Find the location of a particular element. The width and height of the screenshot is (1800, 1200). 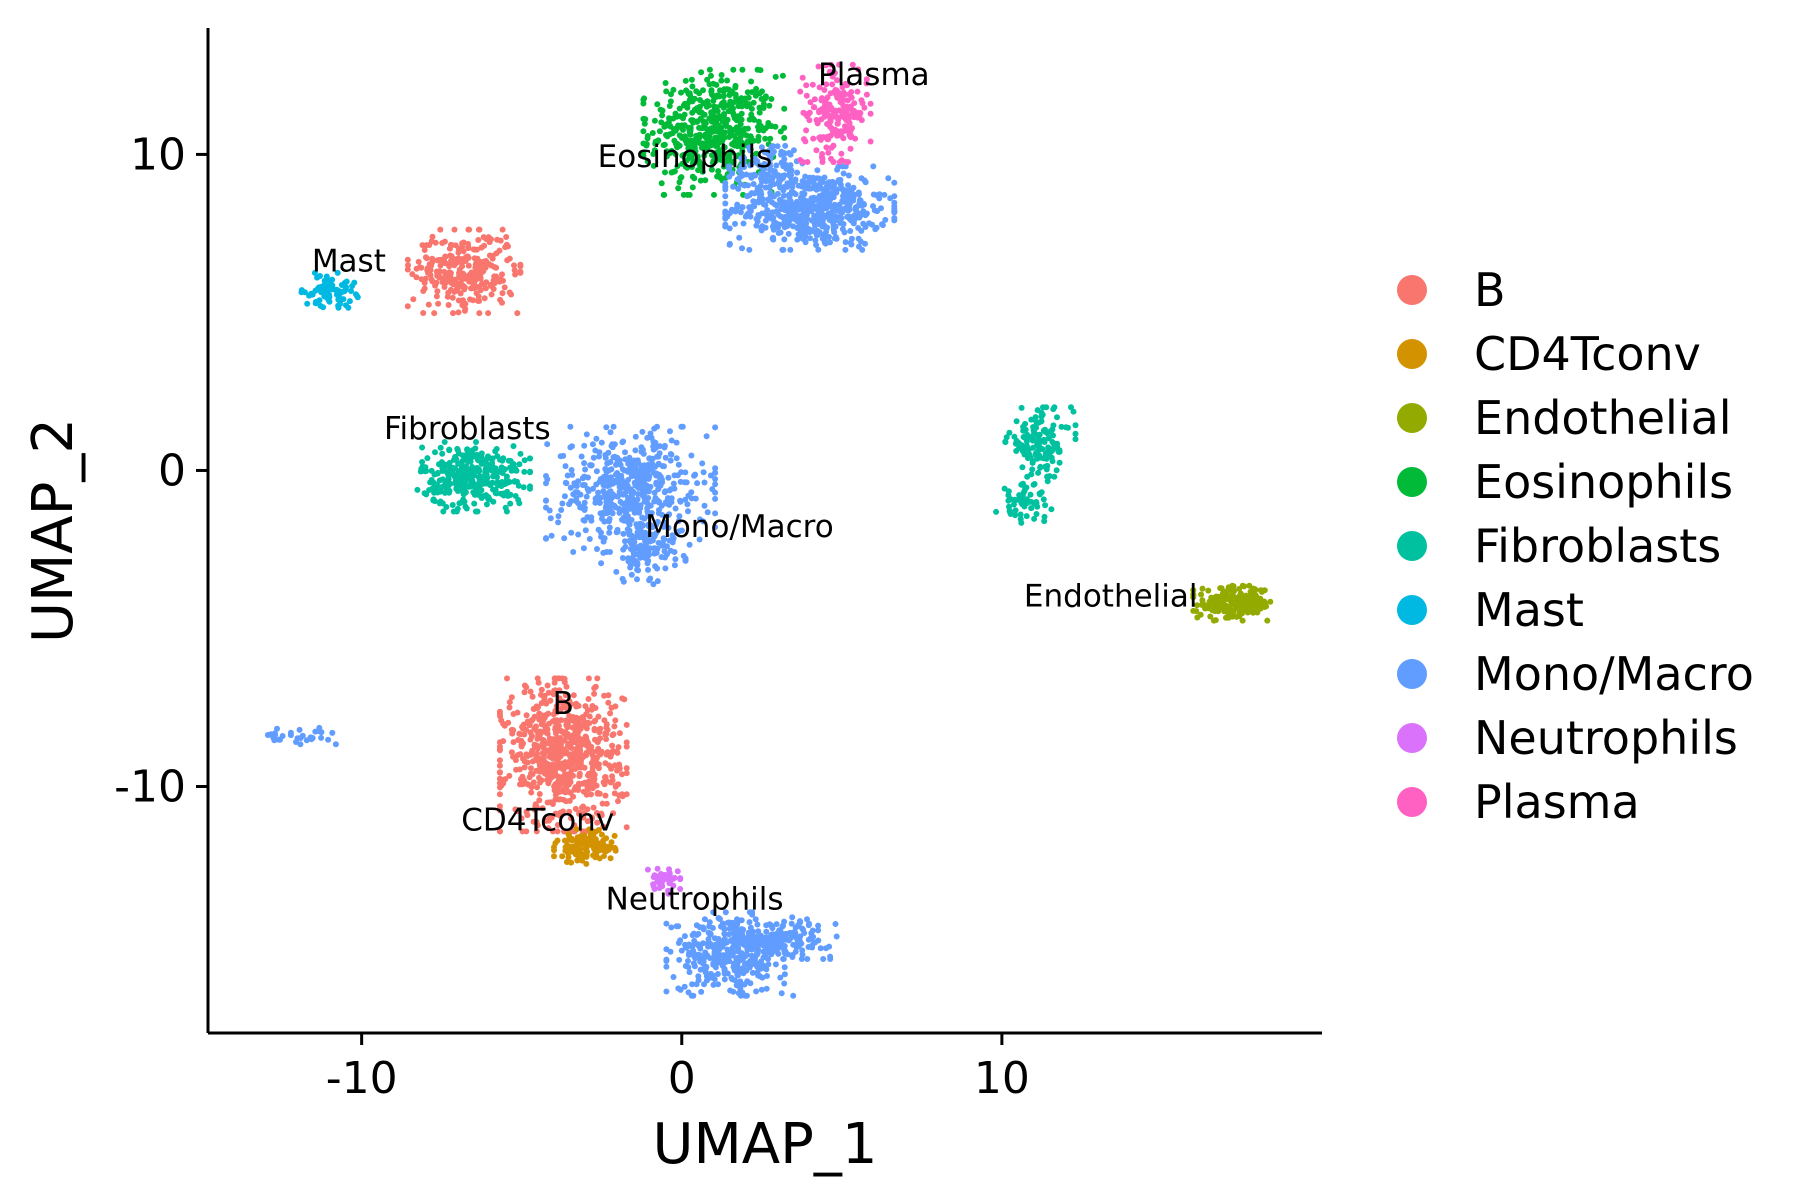

cluster-label: Mono/Macro is located at coordinates (739, 527).